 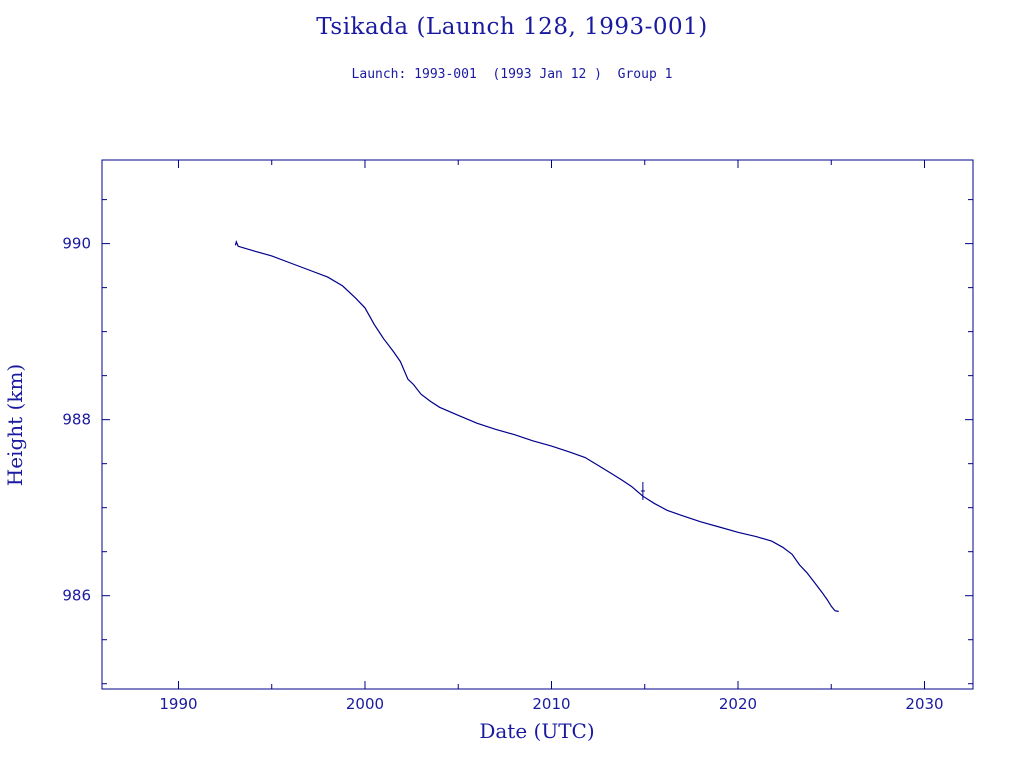 What do you see at coordinates (536, 731) in the screenshot?
I see `x-axis-title: Date (UTC)` at bounding box center [536, 731].